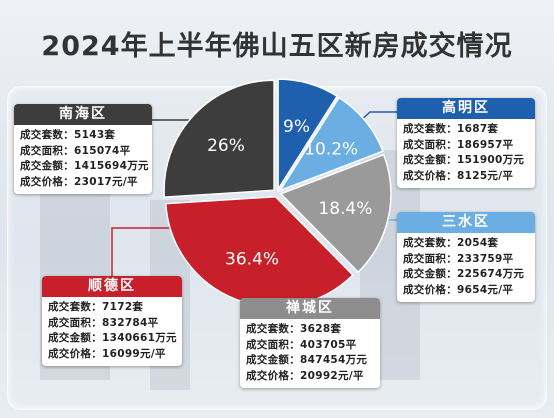 The image size is (554, 418). I want to click on card-chancheng-units: 成交套数：3628套, so click(294, 329).